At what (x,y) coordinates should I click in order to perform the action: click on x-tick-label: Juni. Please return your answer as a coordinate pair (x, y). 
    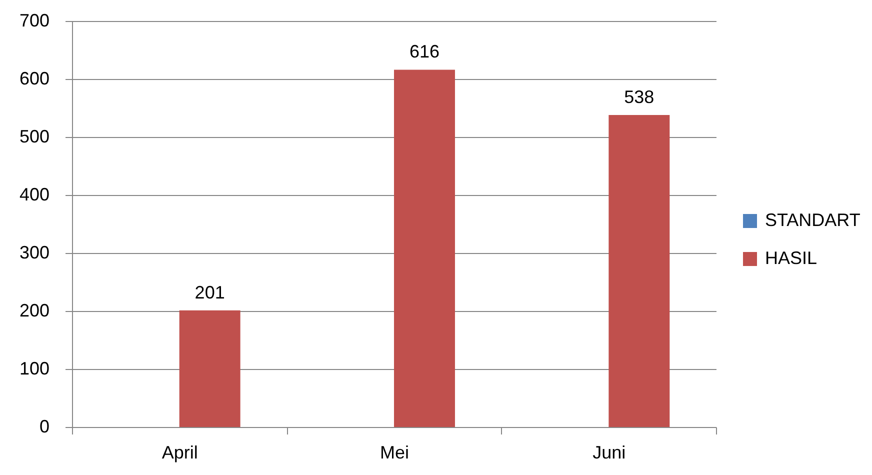
    Looking at the image, I should click on (609, 452).